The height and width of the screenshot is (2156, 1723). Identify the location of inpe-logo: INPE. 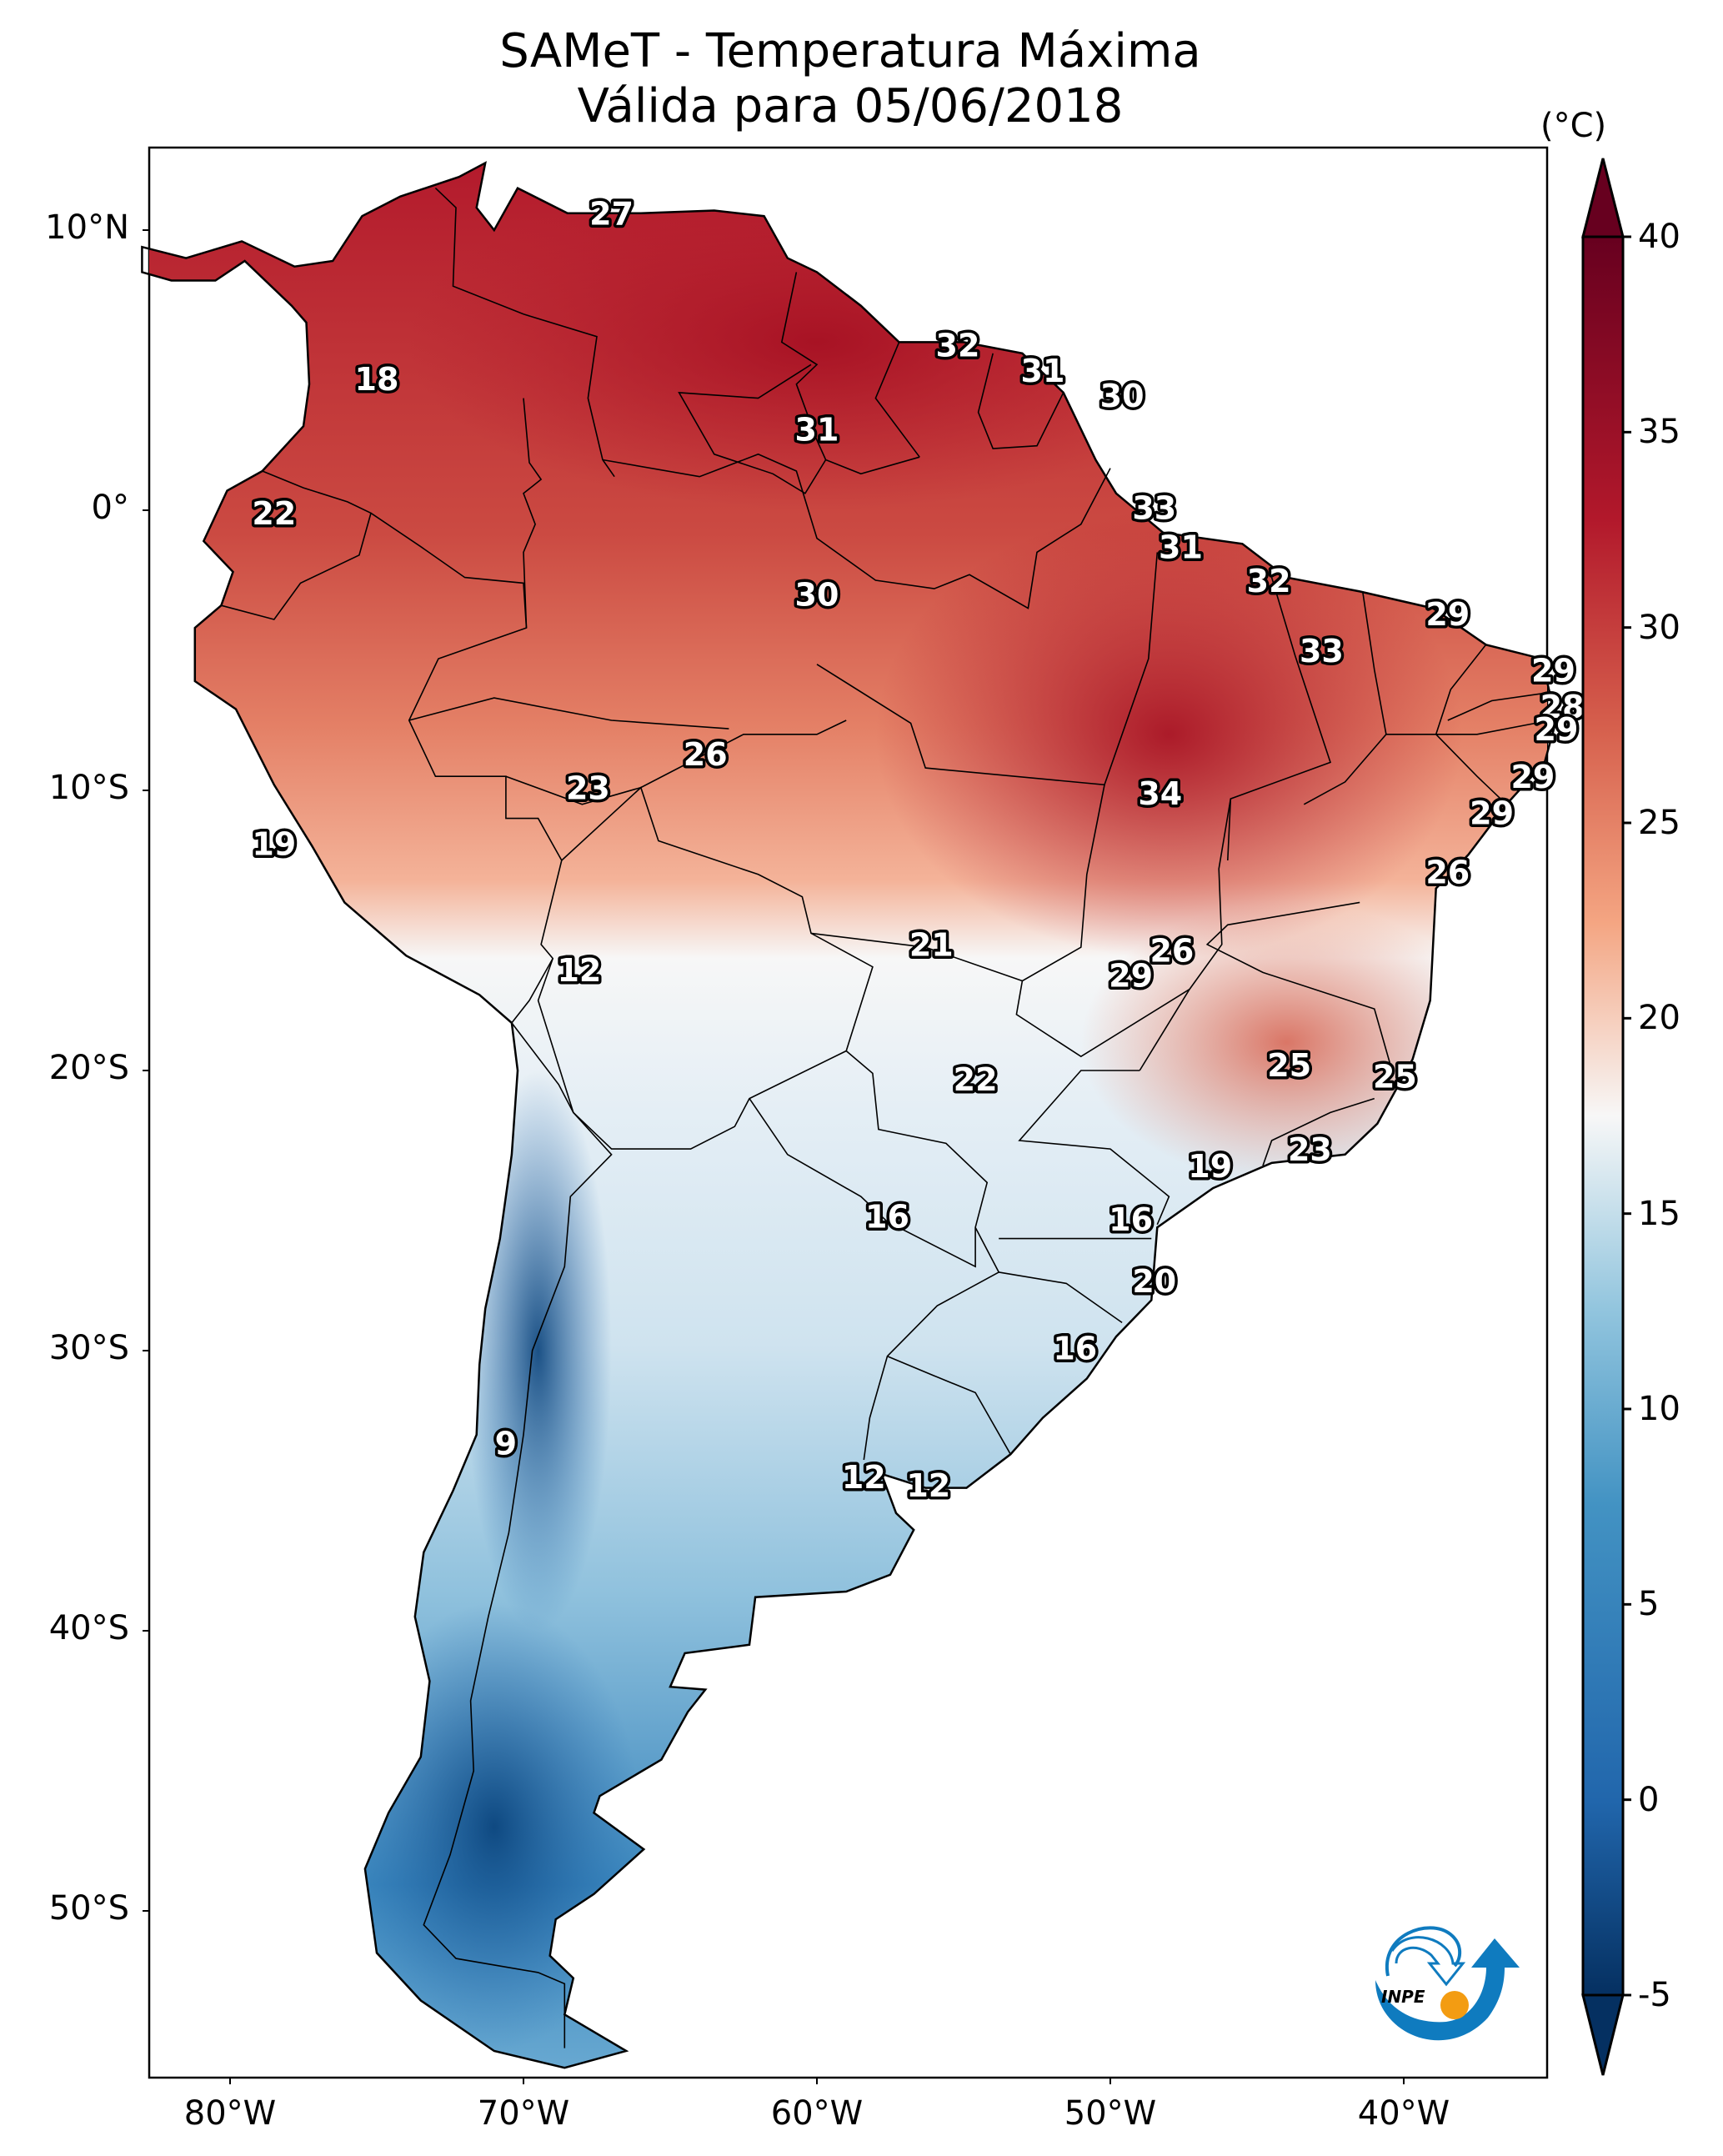
(1448, 1983).